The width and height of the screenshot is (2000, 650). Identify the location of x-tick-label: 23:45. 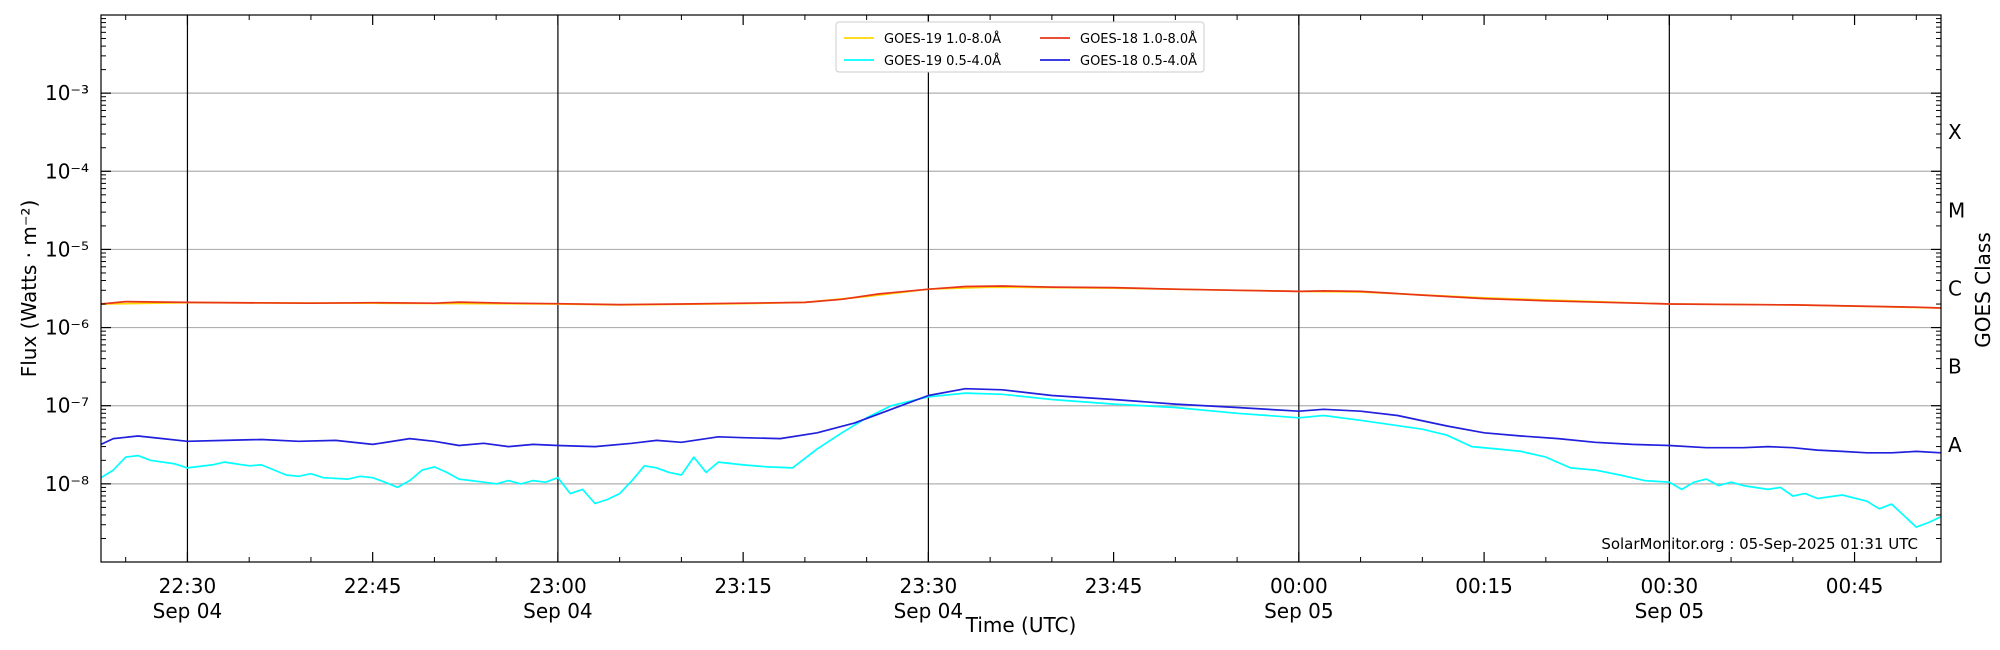
(1114, 586).